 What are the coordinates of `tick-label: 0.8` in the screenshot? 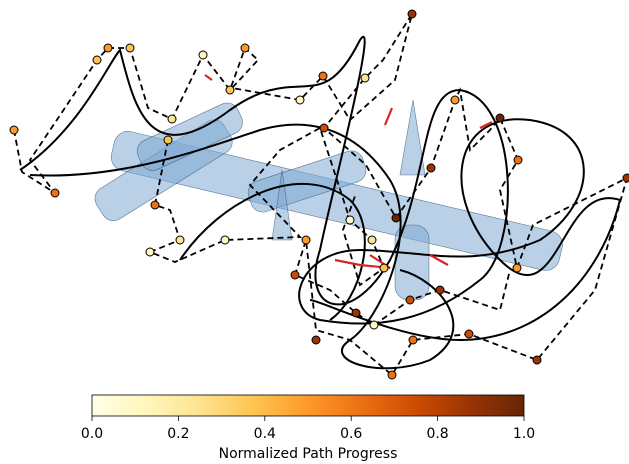 It's located at (437, 434).